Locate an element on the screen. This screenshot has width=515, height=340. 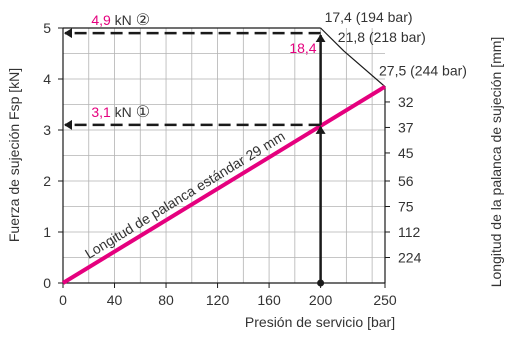
annotation-value: 3,1 is located at coordinates (101, 112).